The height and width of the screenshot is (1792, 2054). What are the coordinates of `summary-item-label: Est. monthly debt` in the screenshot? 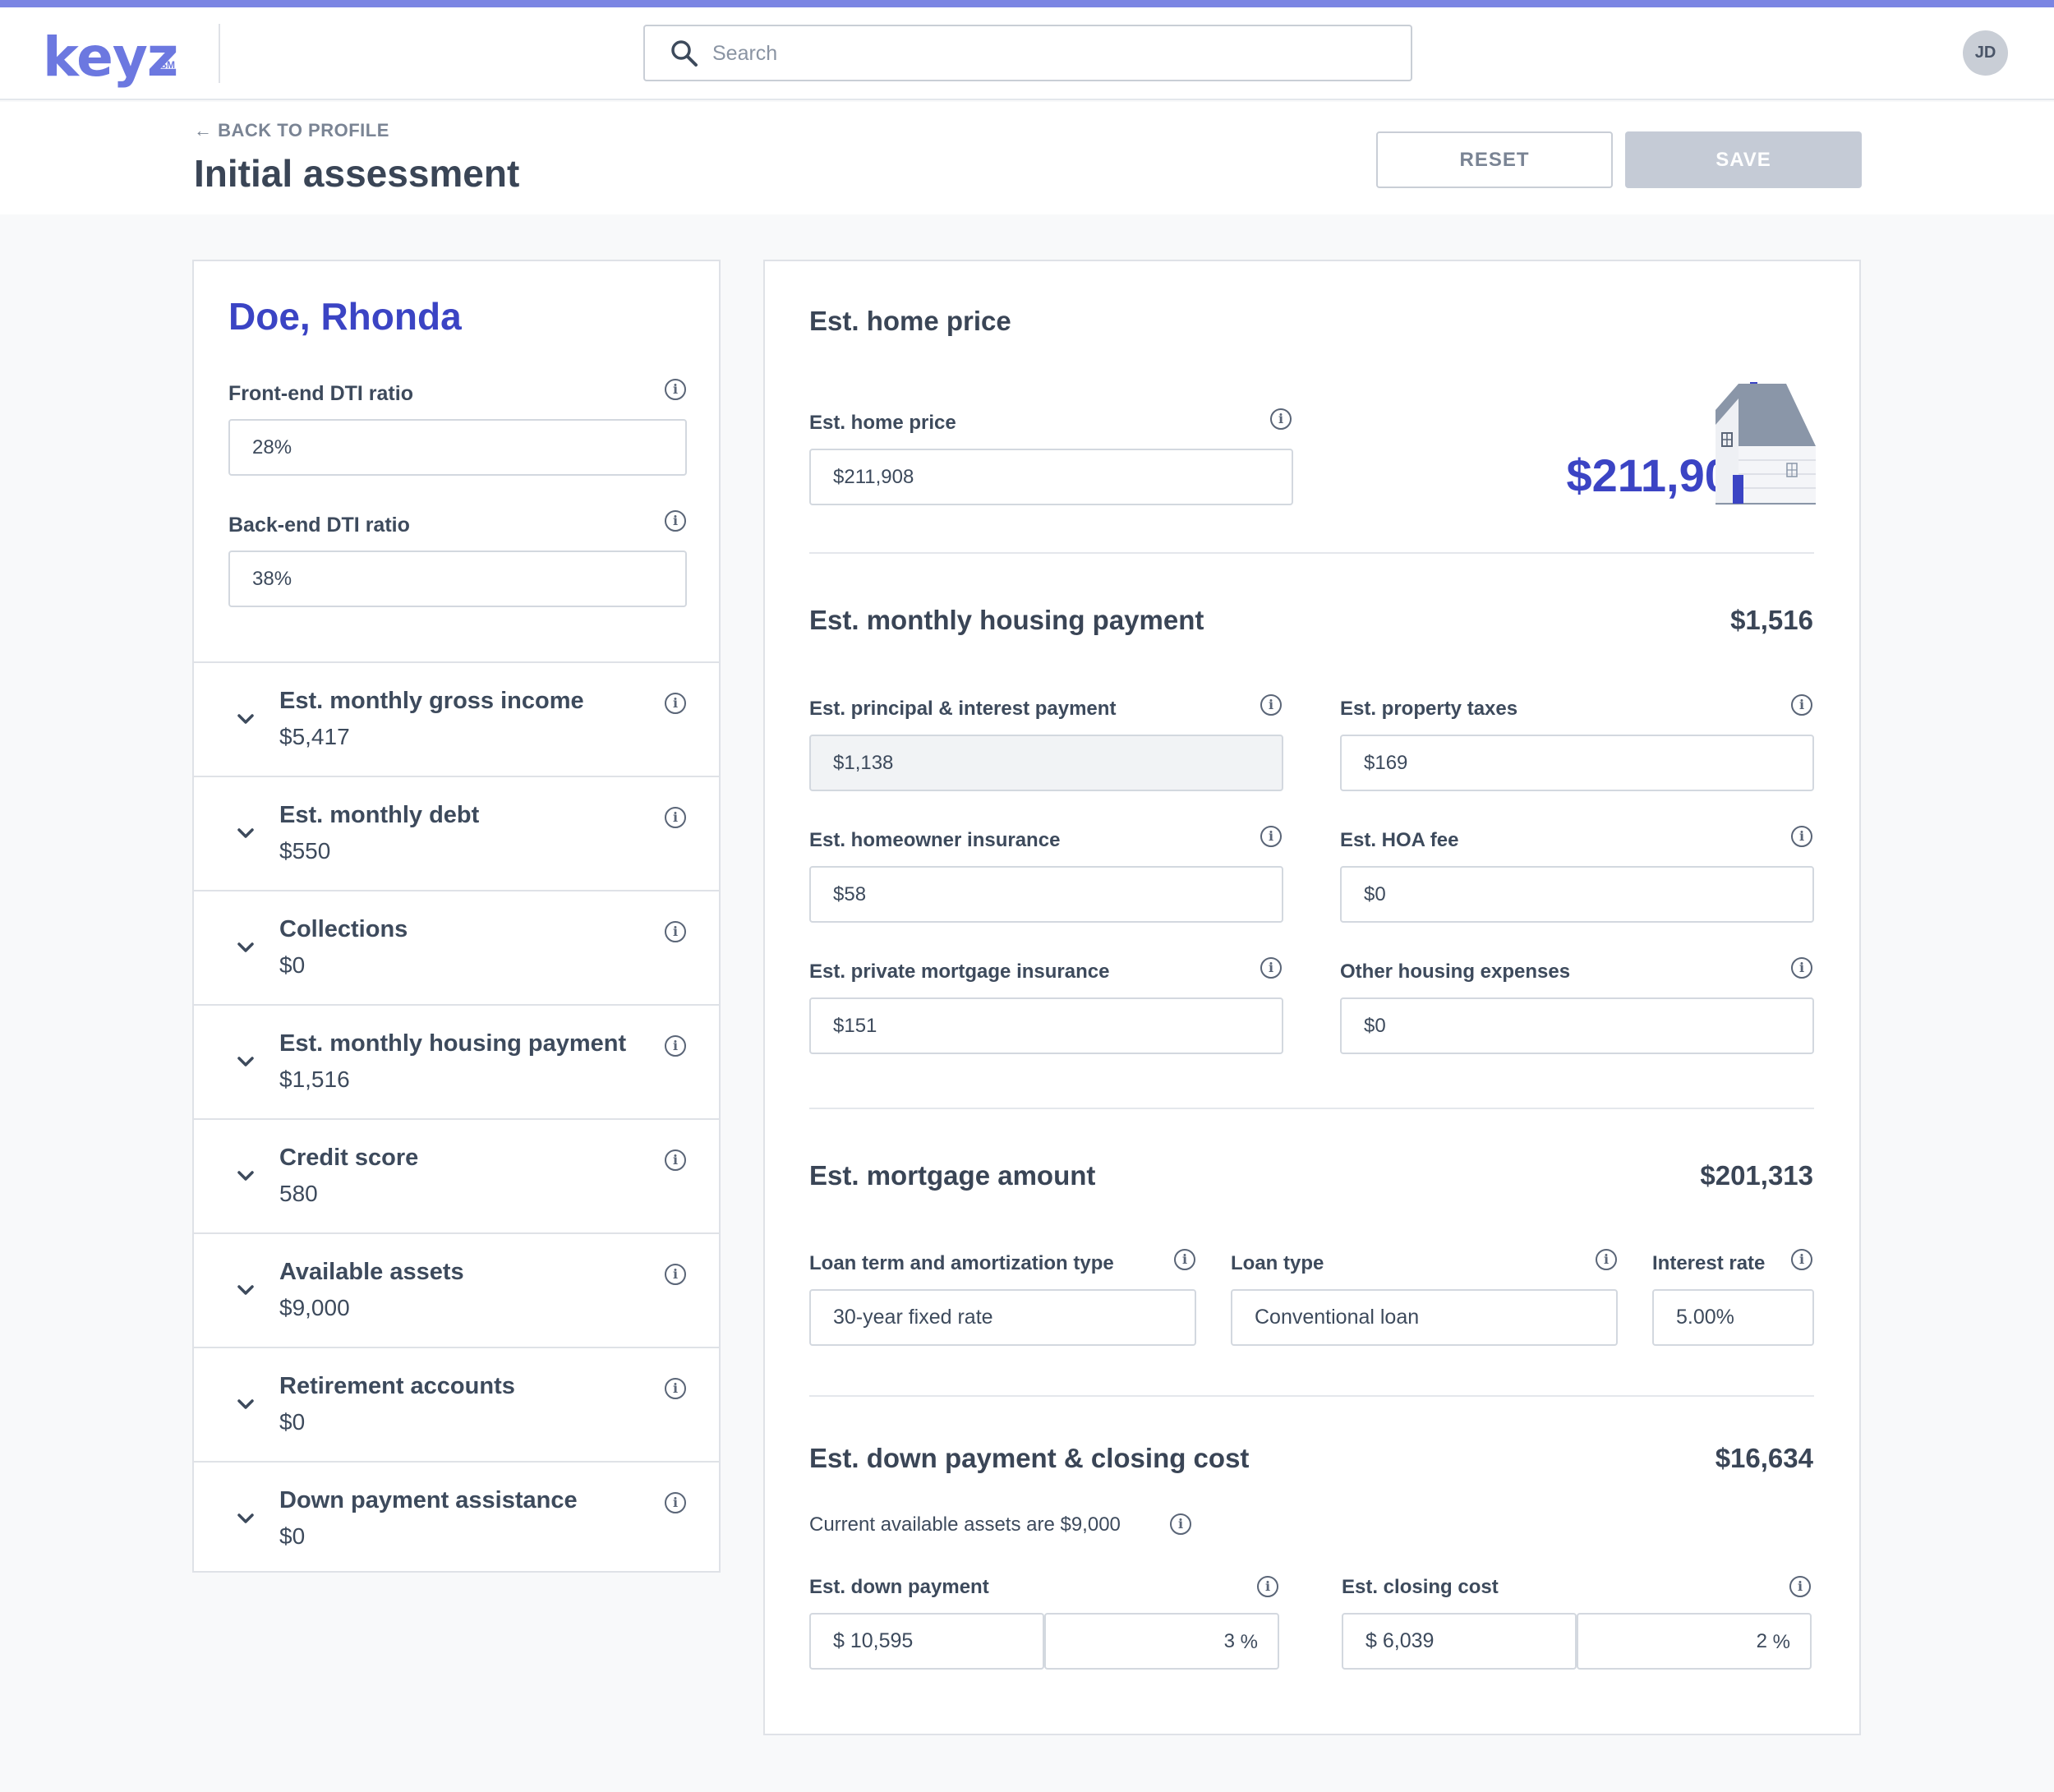 It's located at (379, 815).